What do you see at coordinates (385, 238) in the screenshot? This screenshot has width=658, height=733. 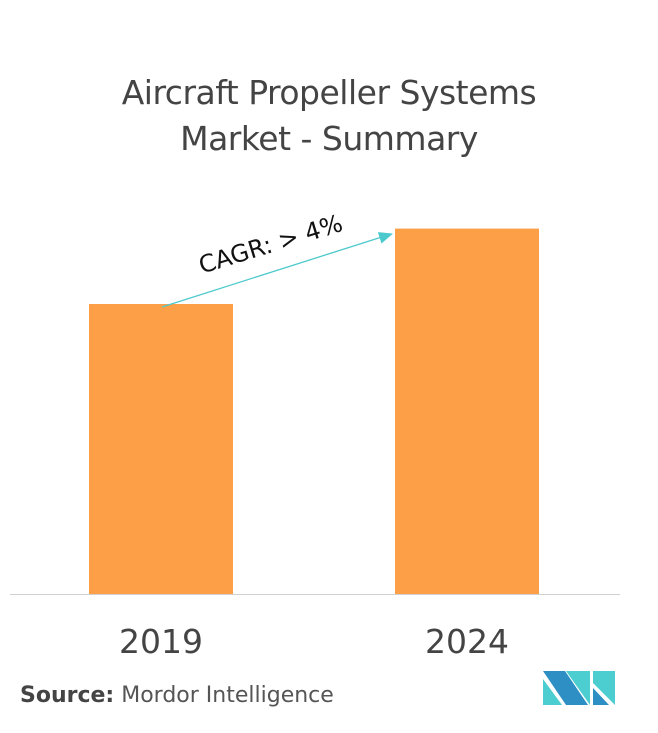 I see `cagr-arrowhead` at bounding box center [385, 238].